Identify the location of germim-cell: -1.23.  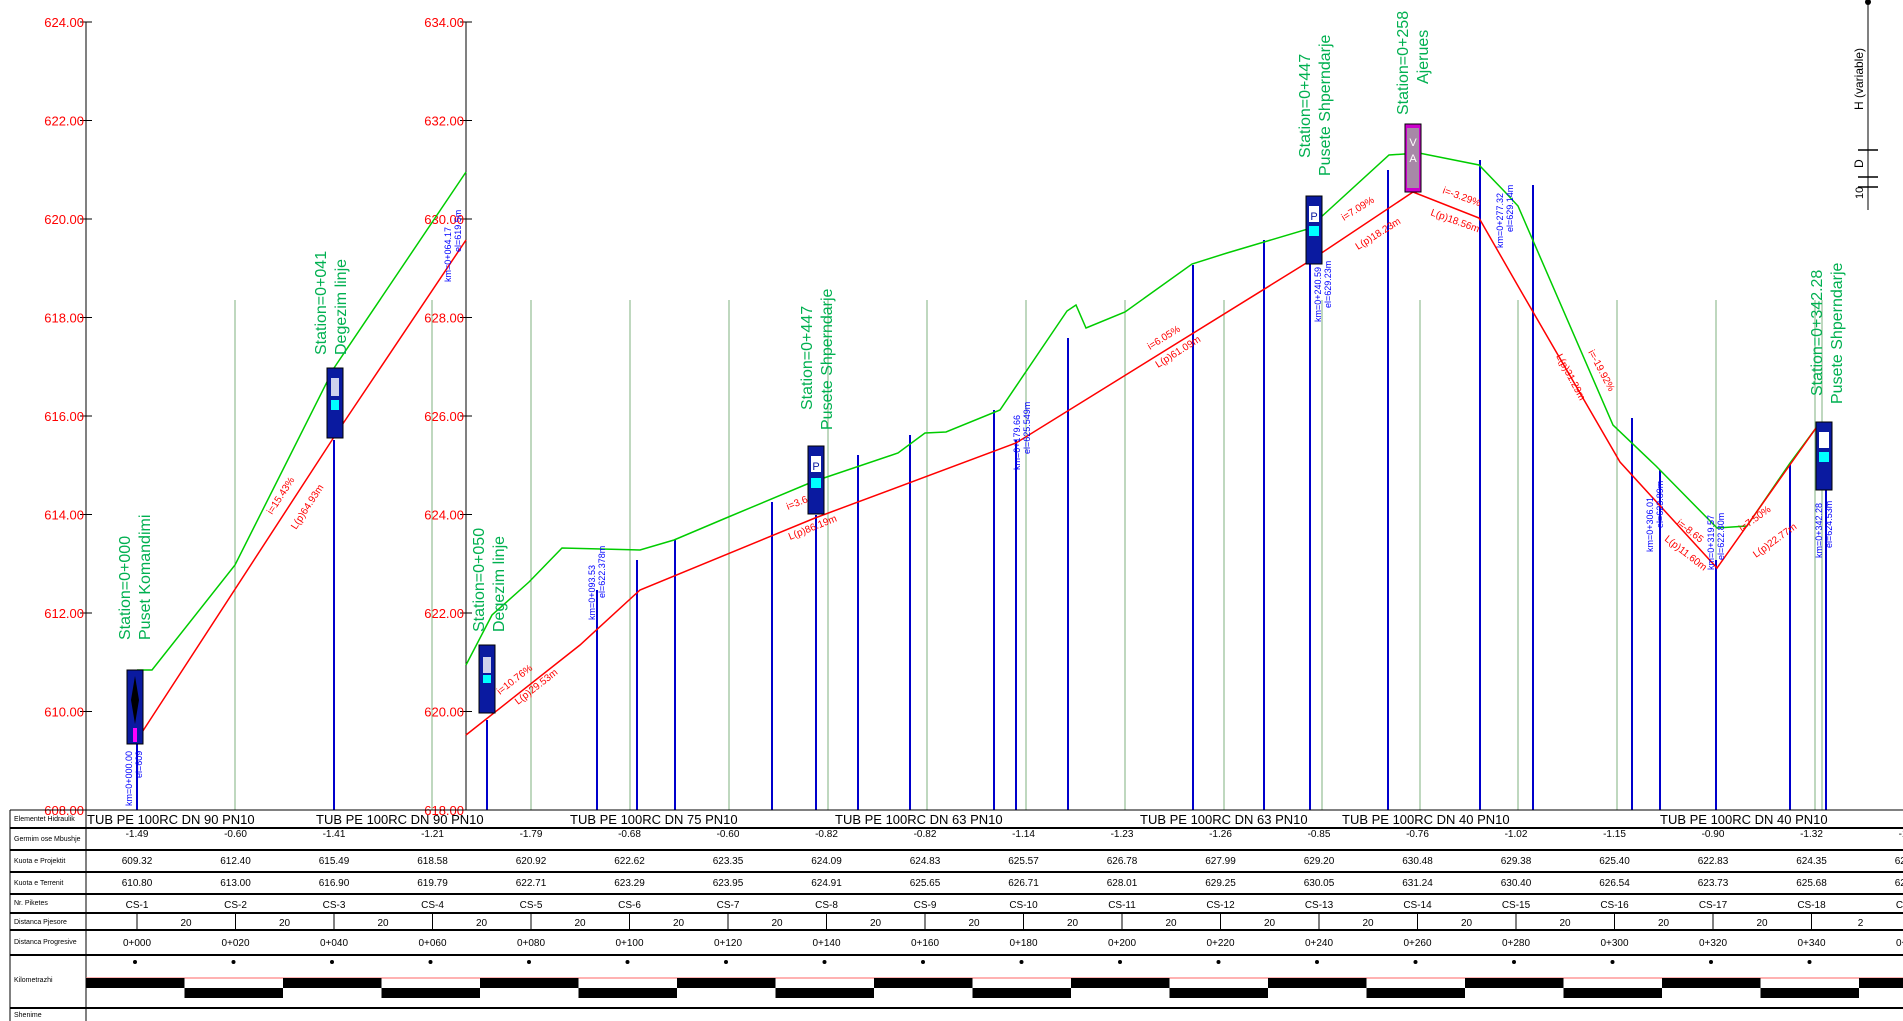
(1122, 834).